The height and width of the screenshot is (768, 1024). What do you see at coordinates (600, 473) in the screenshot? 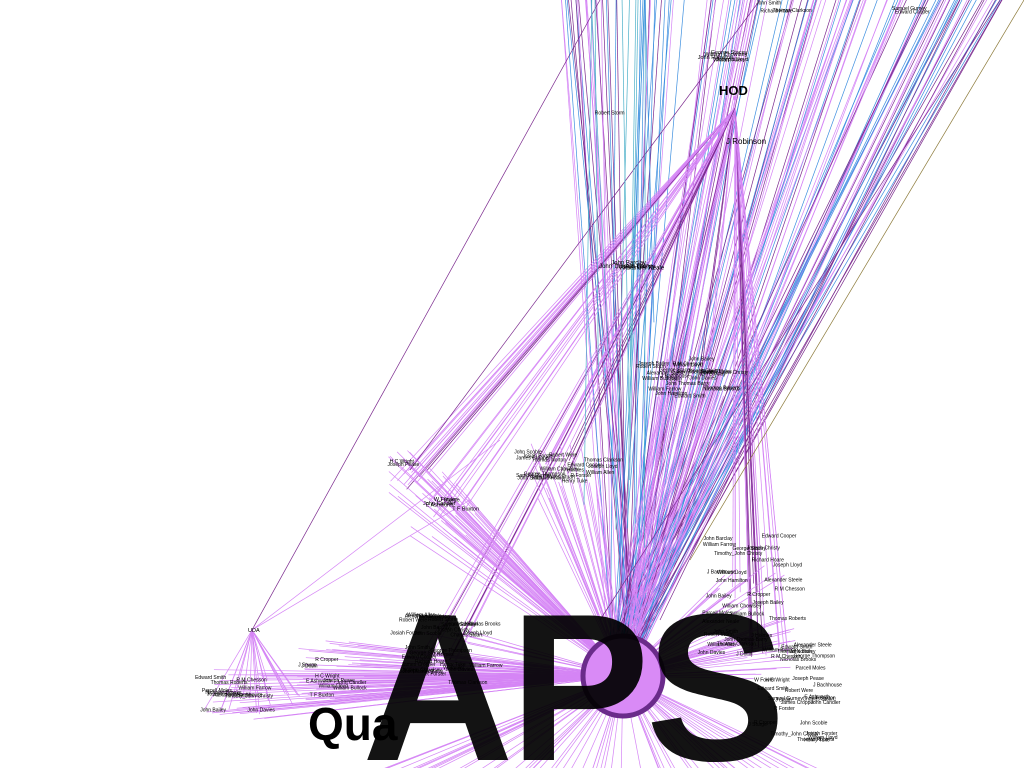
I see `node-label: William Allen` at bounding box center [600, 473].